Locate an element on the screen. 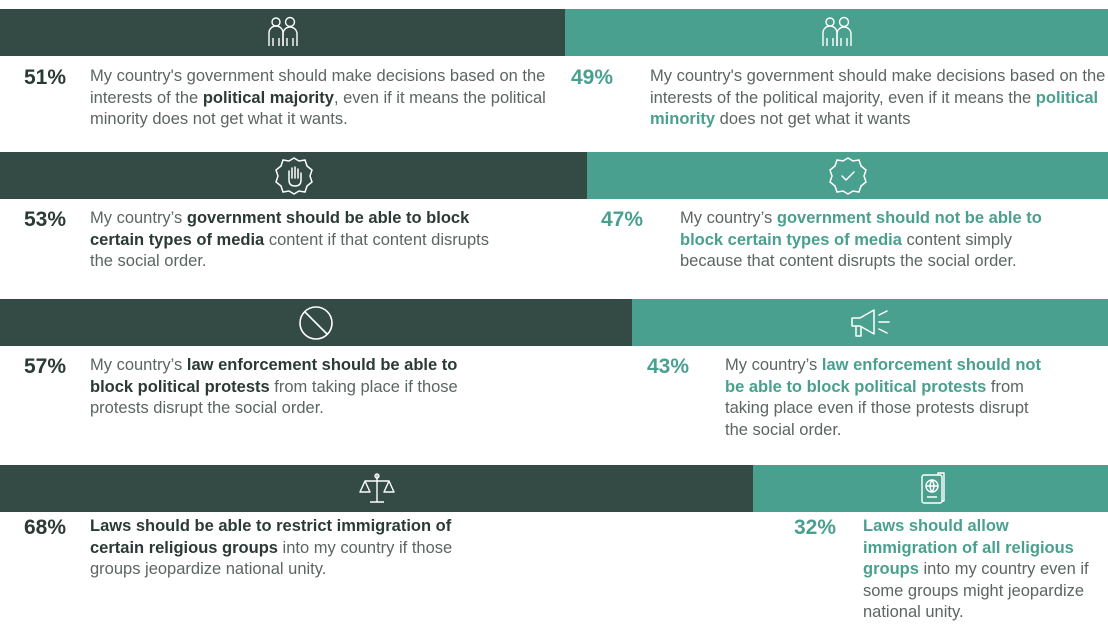 This screenshot has width=1108, height=624. left-percent-label: 51% is located at coordinates (45, 77).